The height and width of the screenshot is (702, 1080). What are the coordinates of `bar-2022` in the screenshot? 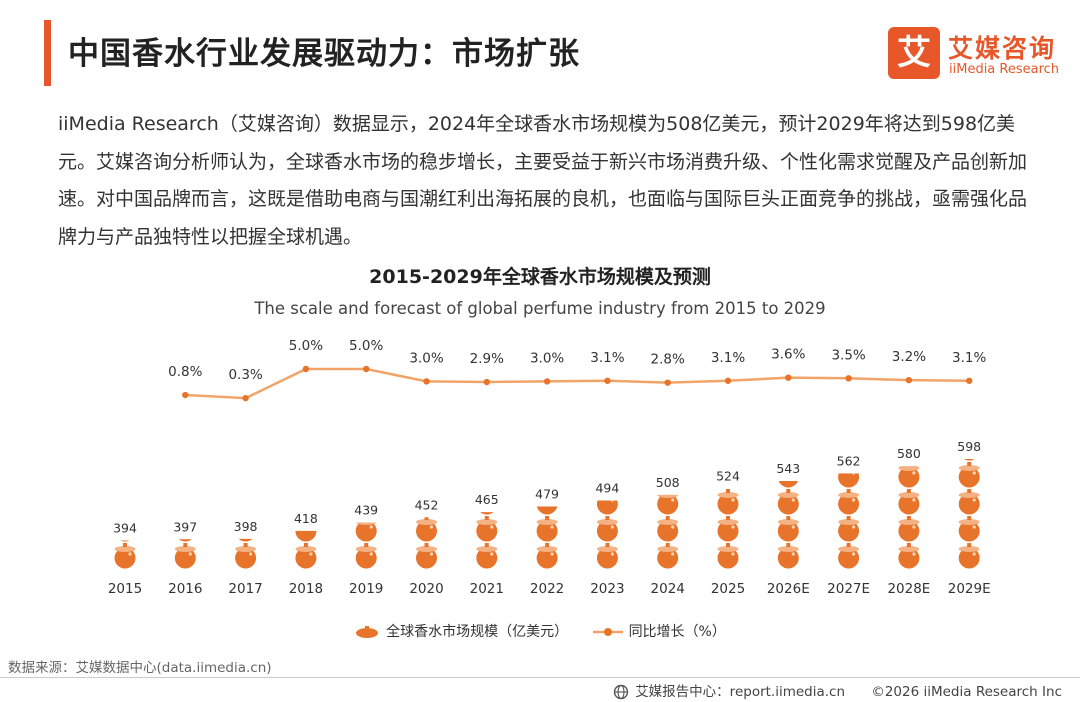 It's located at (547, 537).